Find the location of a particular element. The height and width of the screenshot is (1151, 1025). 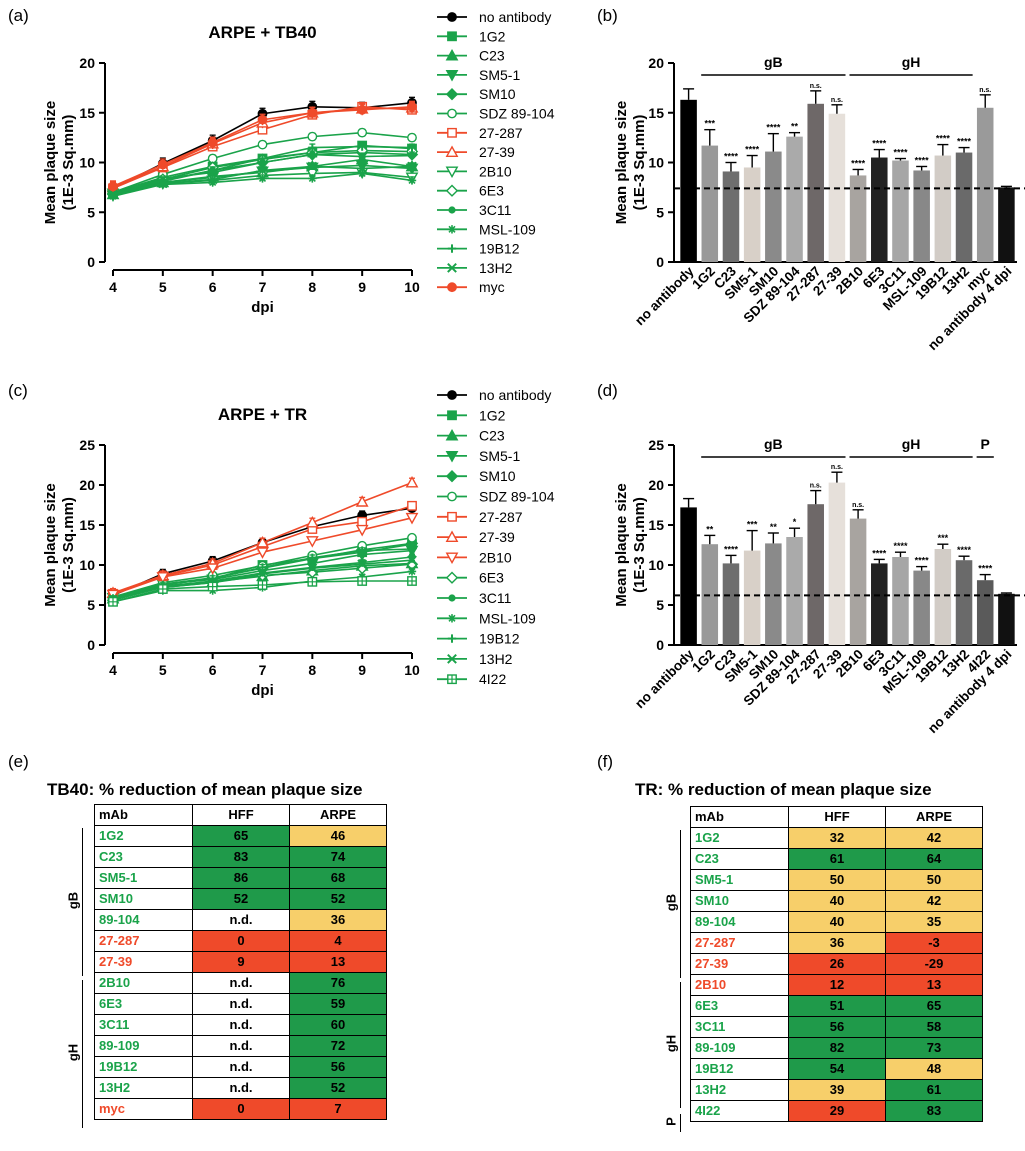

table-row: SM5-1 50 50 is located at coordinates (836, 880).